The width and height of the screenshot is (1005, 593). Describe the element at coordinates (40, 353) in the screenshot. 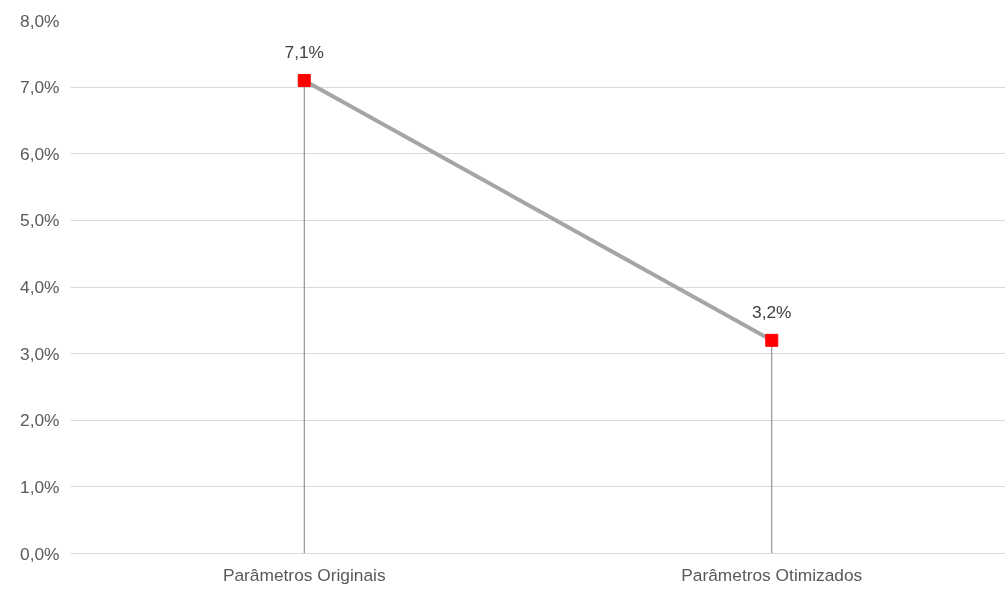

I see `y-tick-label: 3,0%` at that location.